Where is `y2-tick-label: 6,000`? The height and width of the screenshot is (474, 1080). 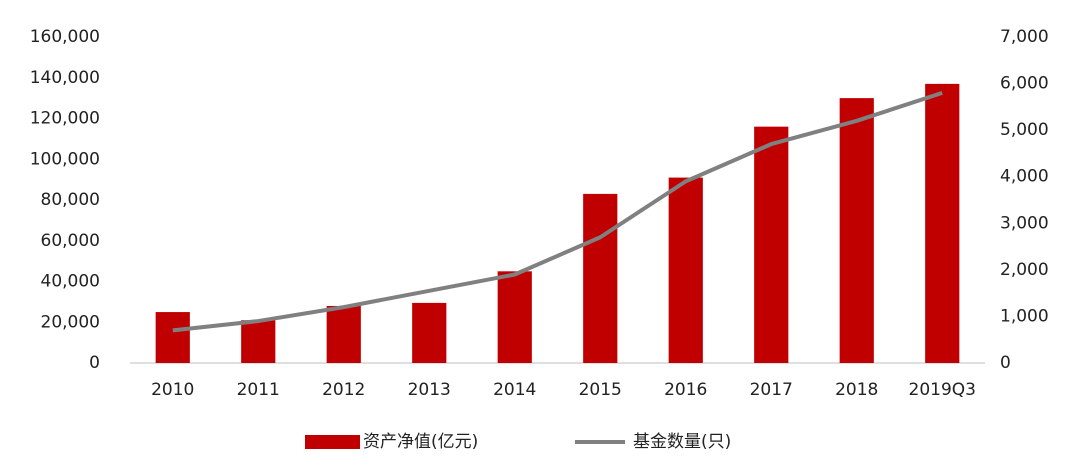
y2-tick-label: 6,000 is located at coordinates (1024, 84).